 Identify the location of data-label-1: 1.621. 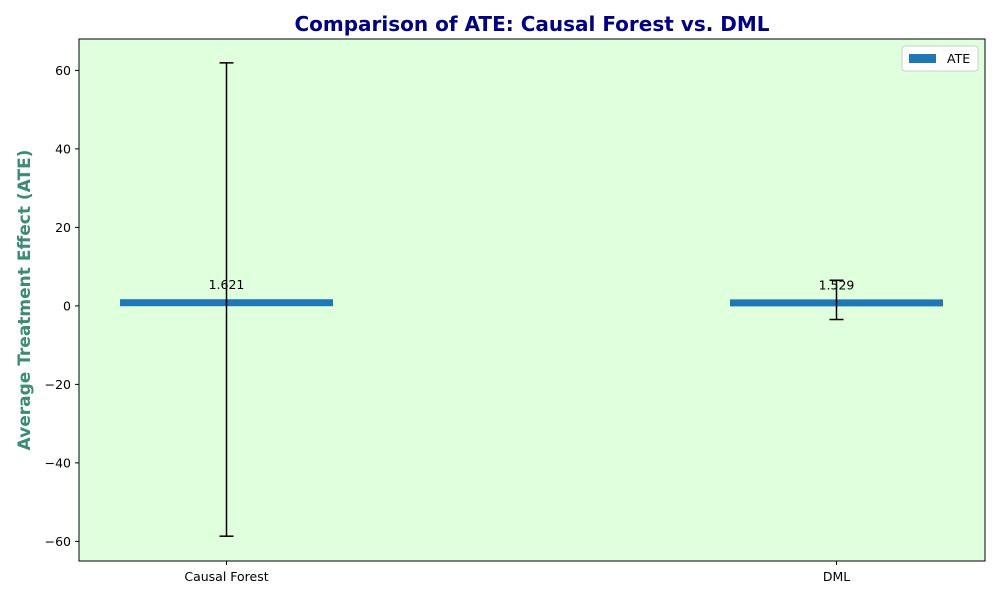
(227, 284).